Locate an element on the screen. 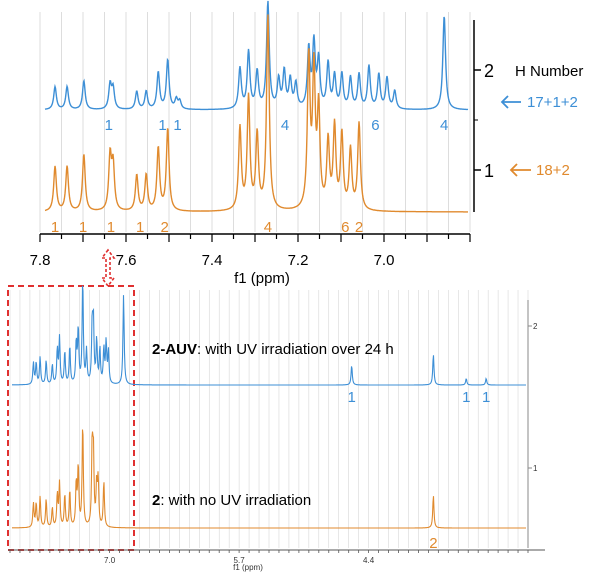 The width and height of the screenshot is (600, 579). zoom-y-tick-label-2: 2 is located at coordinates (489, 71).